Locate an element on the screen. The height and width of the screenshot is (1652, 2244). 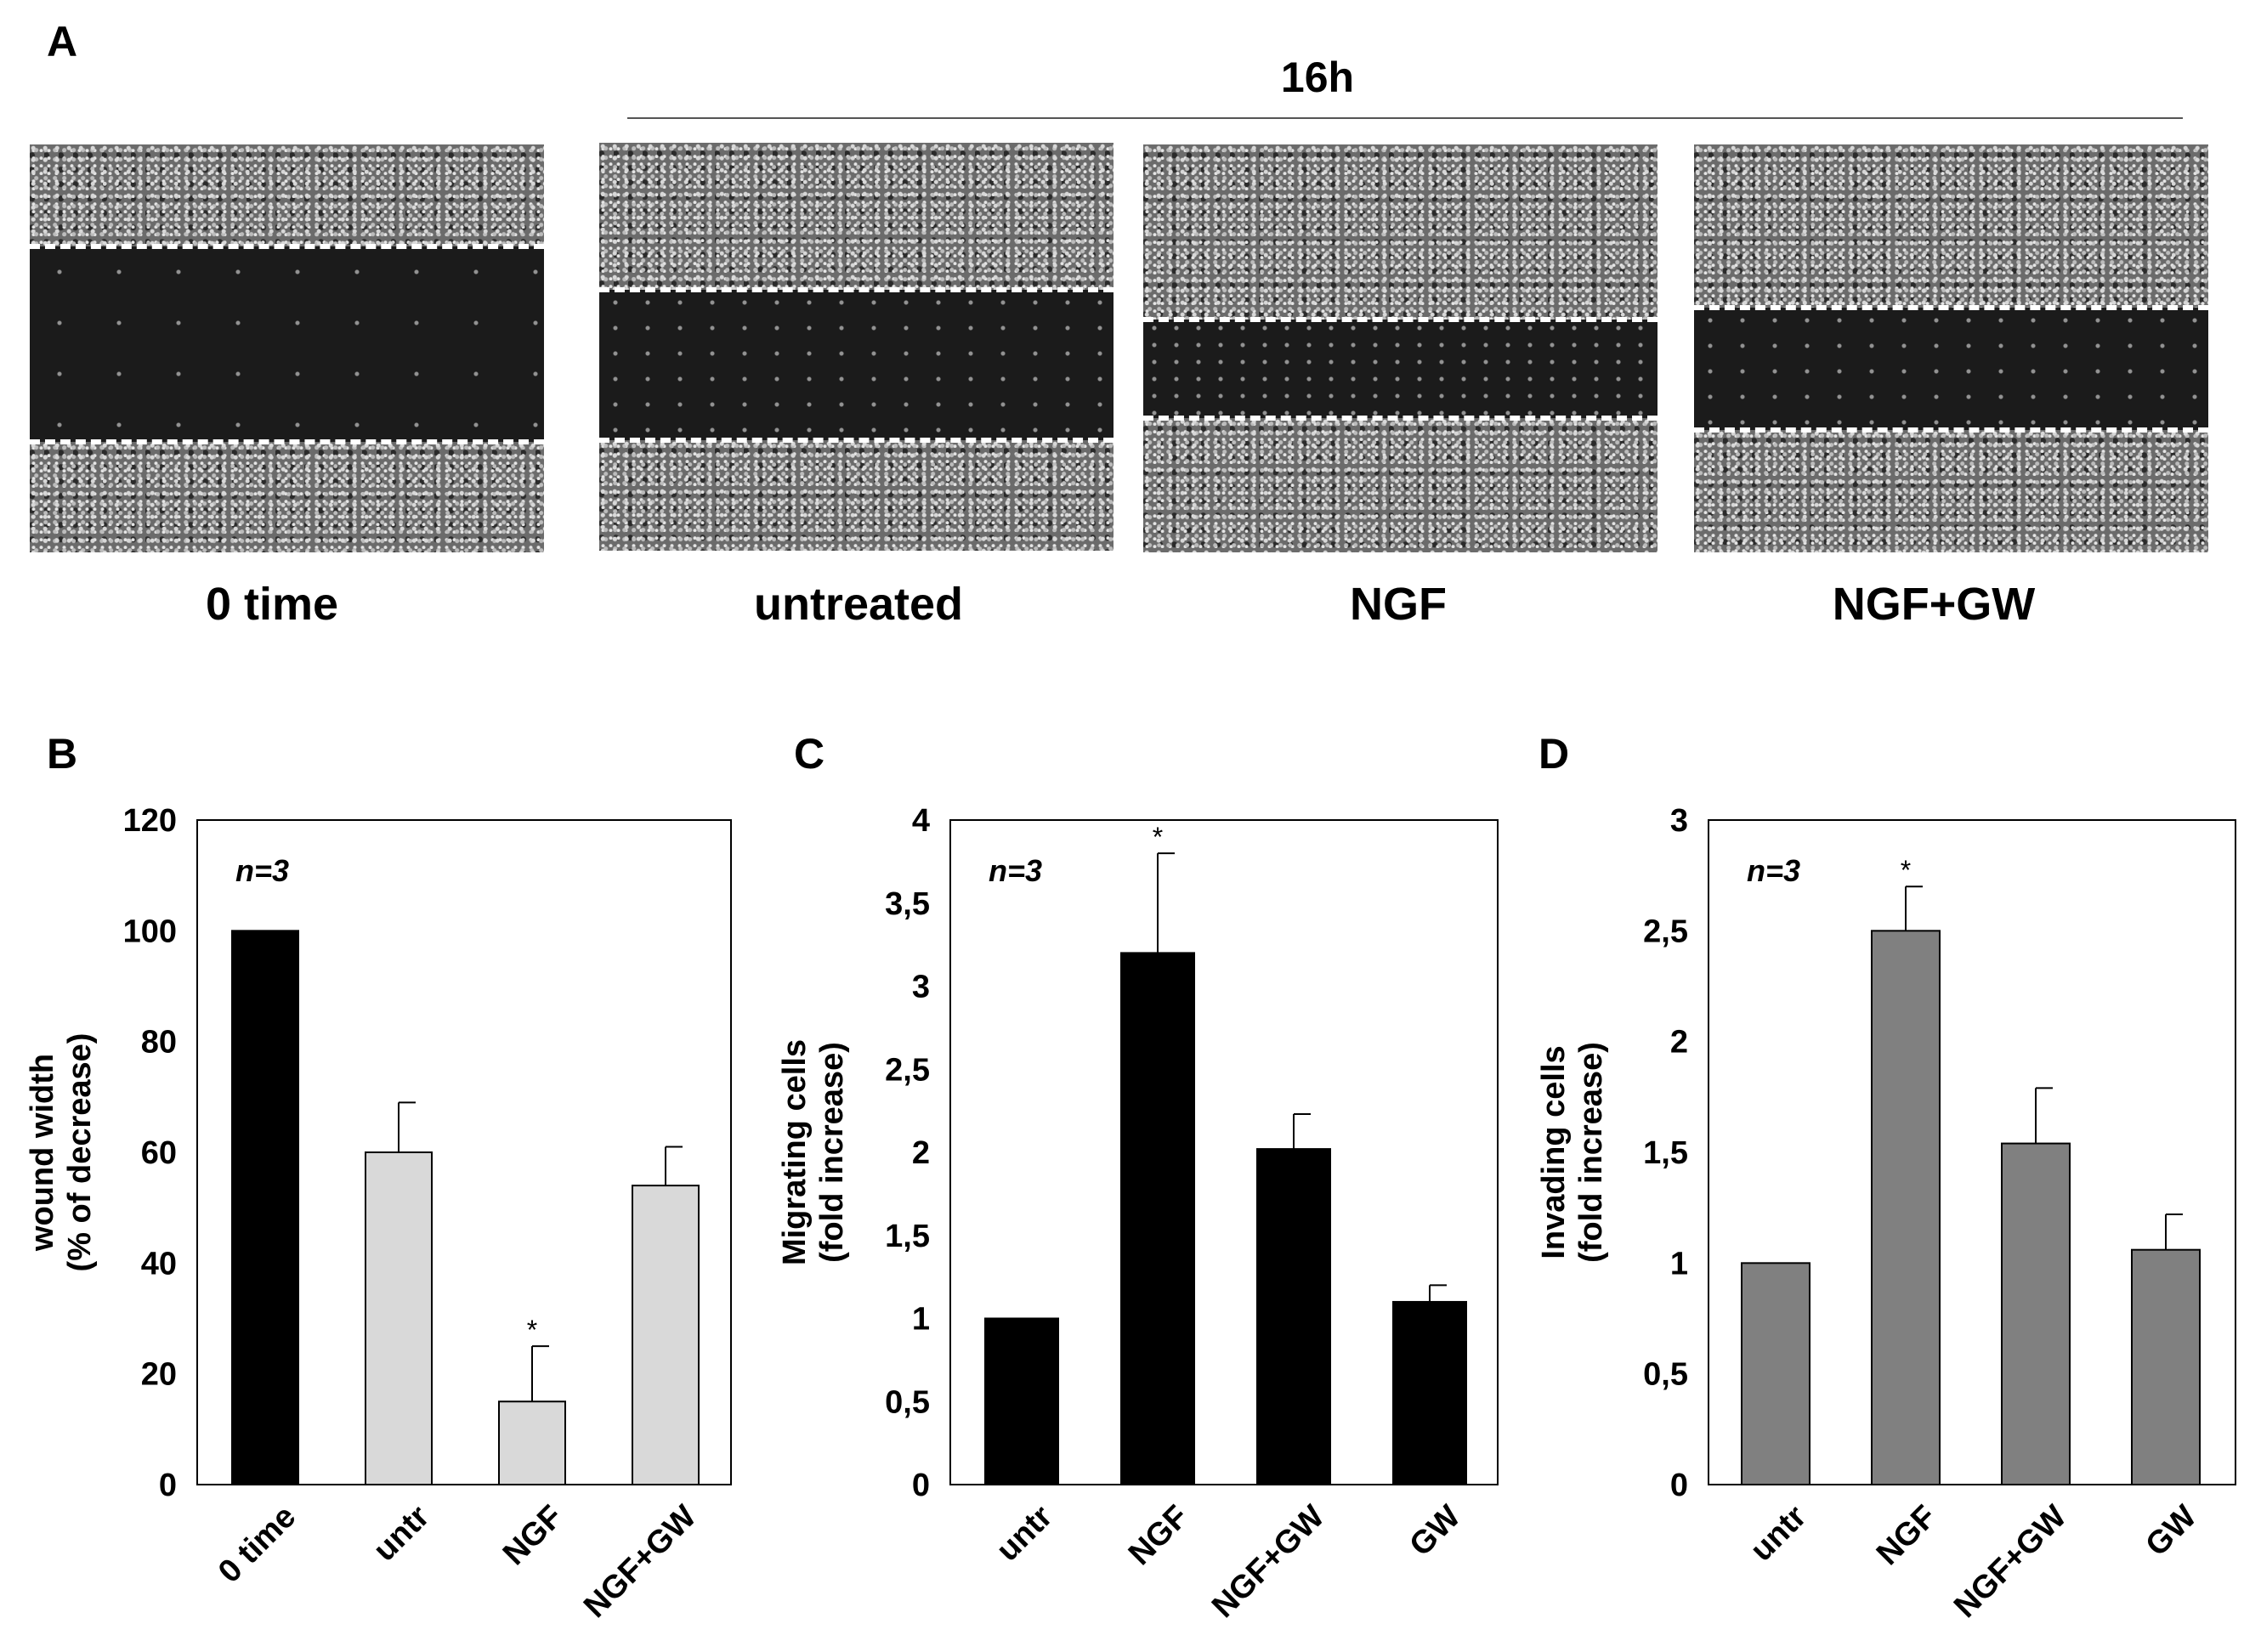
y-tick-label-d: 1,5 is located at coordinates (1665, 1153).